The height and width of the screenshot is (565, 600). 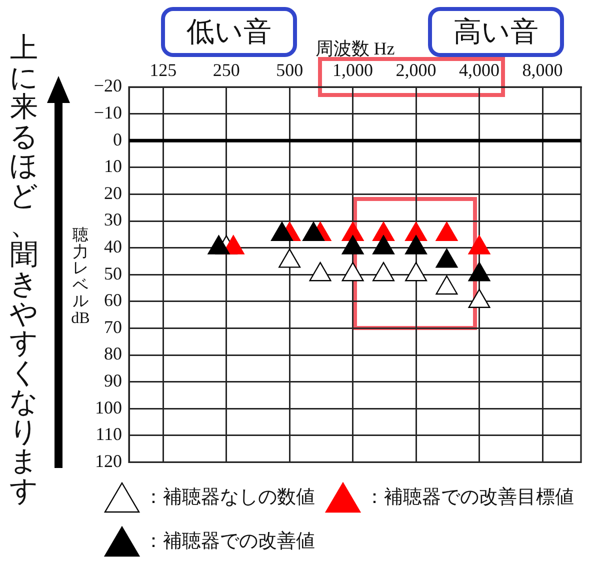 What do you see at coordinates (469, 497) in the screenshot?
I see `legend-label: ：補聴器での改善目標値` at bounding box center [469, 497].